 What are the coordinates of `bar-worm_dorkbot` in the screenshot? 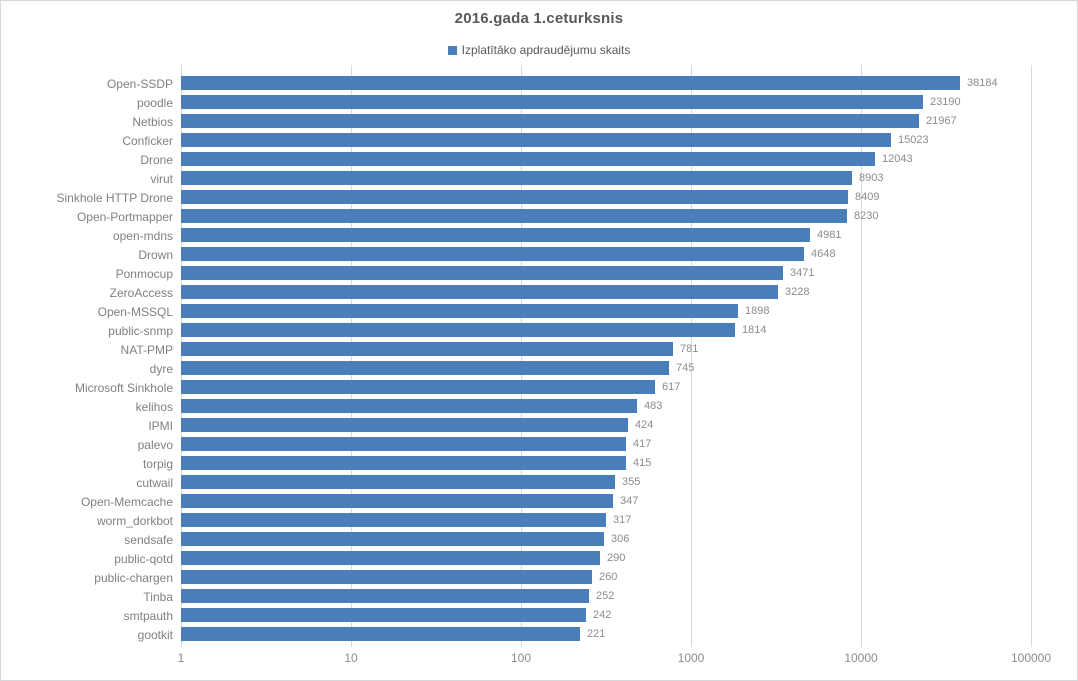 It's located at (393, 520).